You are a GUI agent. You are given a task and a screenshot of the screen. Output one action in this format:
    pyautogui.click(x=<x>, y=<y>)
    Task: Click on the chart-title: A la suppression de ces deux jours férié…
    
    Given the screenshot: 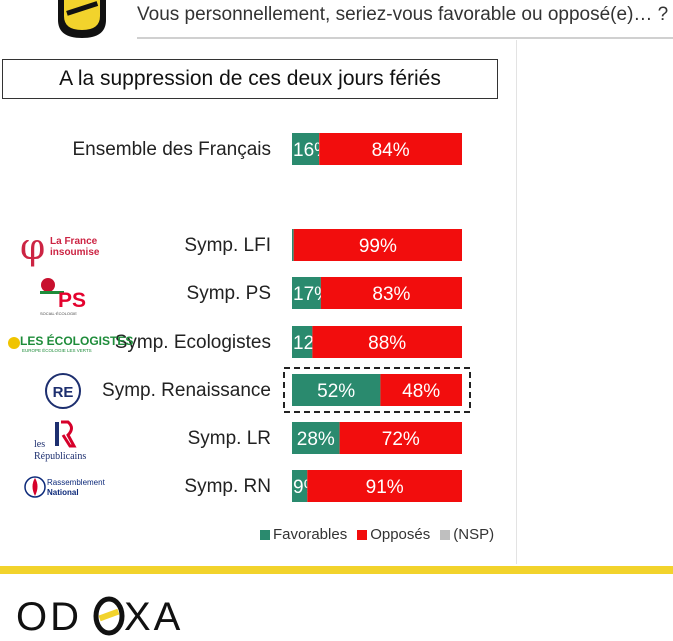 What is the action you would take?
    pyautogui.click(x=250, y=79)
    